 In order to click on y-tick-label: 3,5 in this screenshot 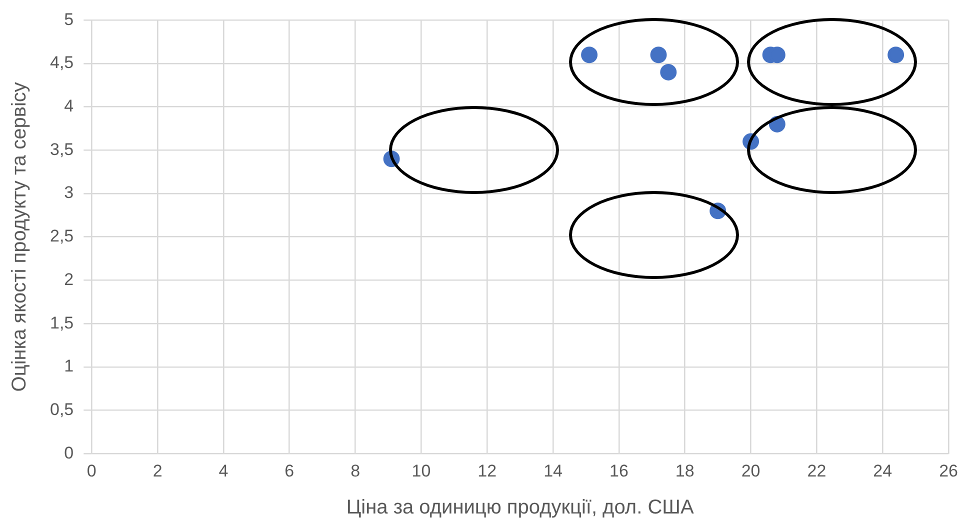, I will do `click(62, 149)`.